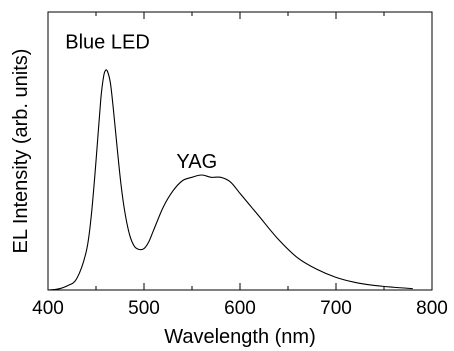  Describe the element at coordinates (432, 308) in the screenshot. I see `x-tick-label-800: 800` at that location.